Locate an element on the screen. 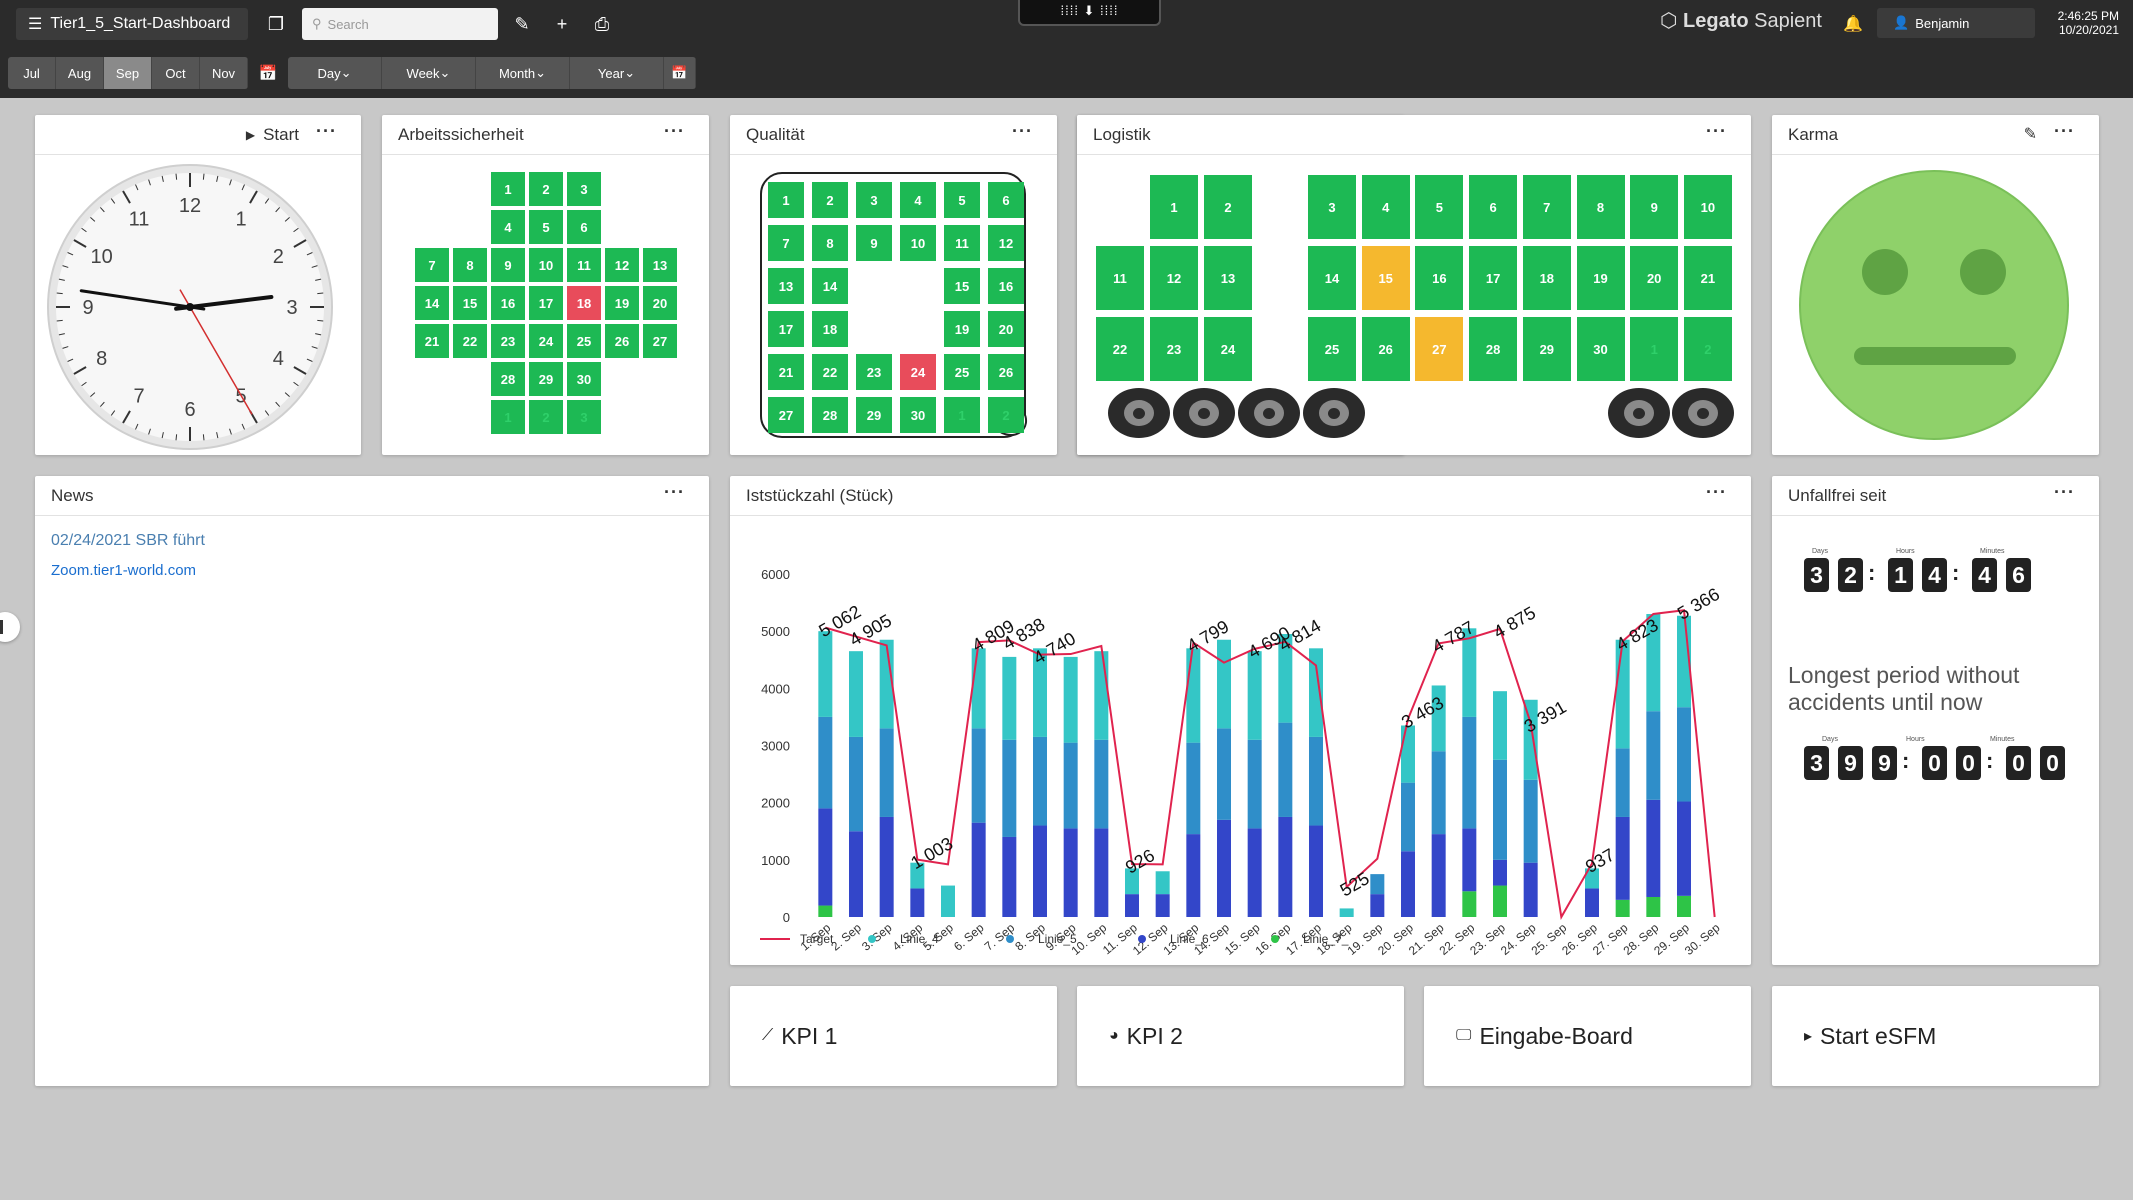 The height and width of the screenshot is (1200, 2133). day-cell: 24 is located at coordinates (1228, 349).